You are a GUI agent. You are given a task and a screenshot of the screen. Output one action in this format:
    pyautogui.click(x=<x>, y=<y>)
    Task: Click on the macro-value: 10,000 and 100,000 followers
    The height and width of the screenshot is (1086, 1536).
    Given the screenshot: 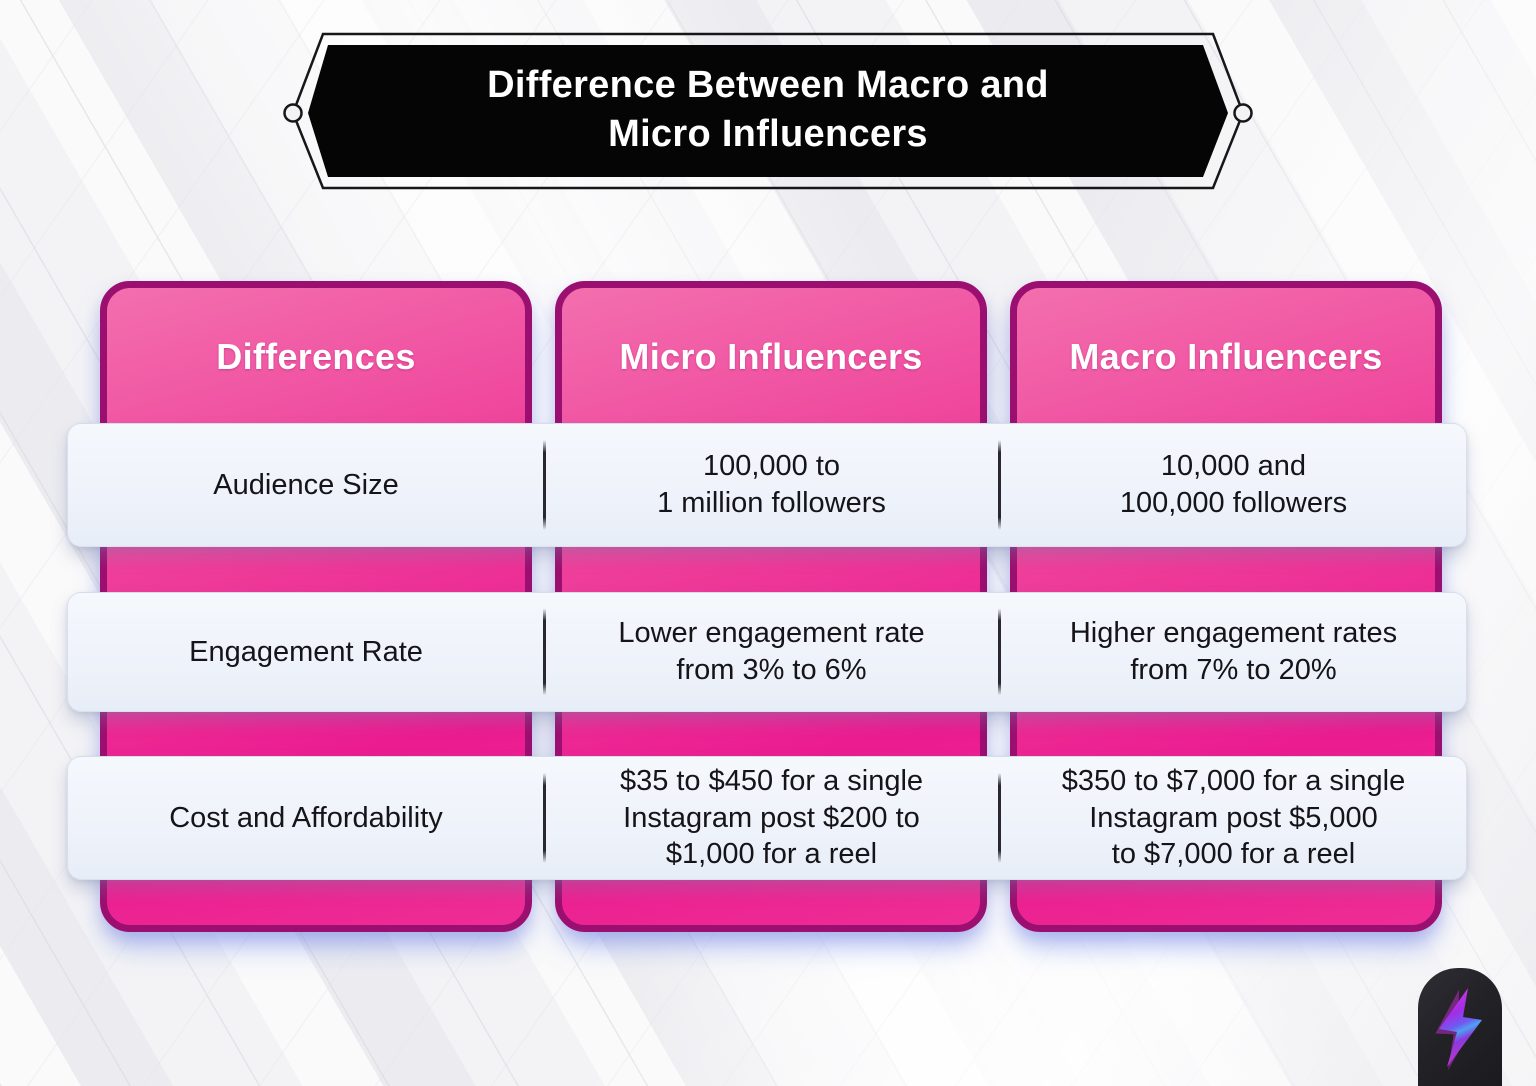 What is the action you would take?
    pyautogui.click(x=1233, y=484)
    